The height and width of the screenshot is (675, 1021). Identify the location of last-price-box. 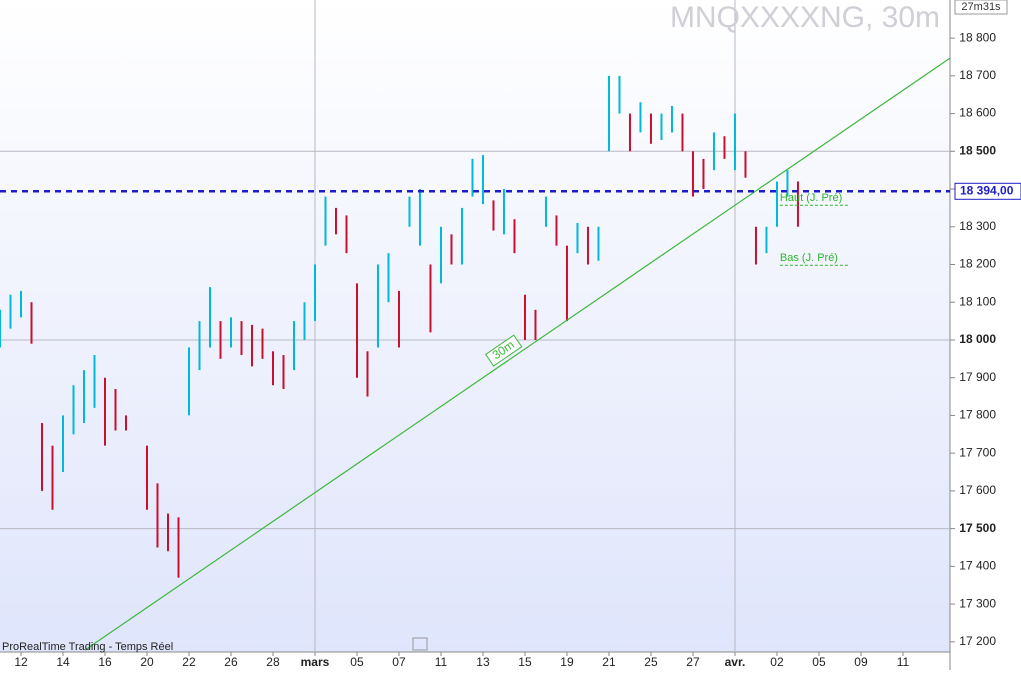
(987, 191).